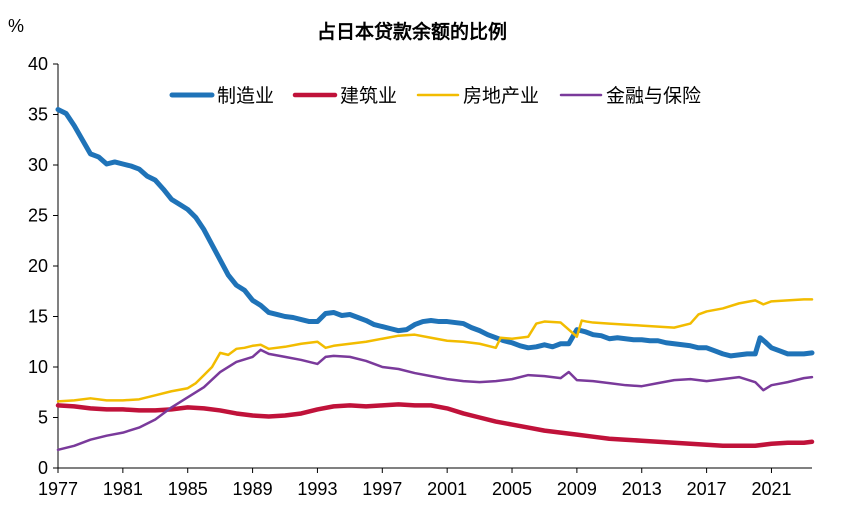 The width and height of the screenshot is (865, 515). Describe the element at coordinates (317, 489) in the screenshot. I see `x-tick-label: 1993` at that location.